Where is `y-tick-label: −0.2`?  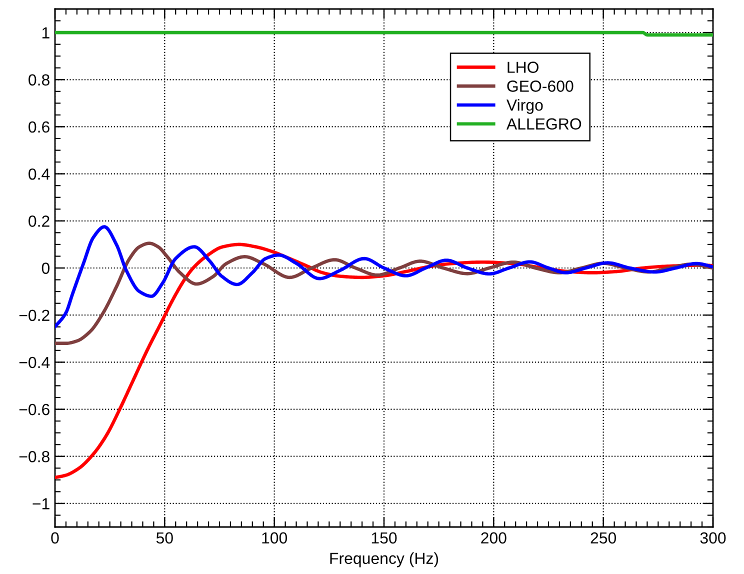
y-tick-label: −0.2 is located at coordinates (34, 316).